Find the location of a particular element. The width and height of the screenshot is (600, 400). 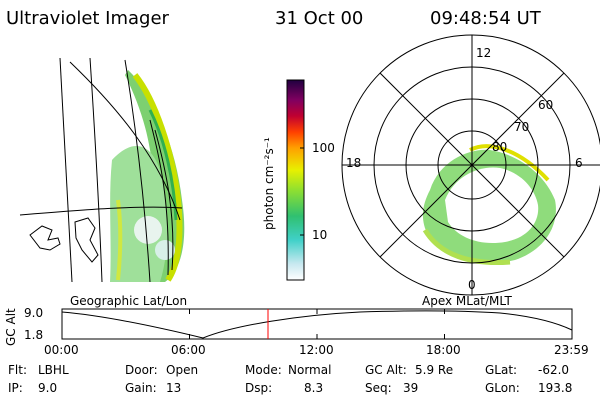

status-gcalt-value: 5.9 Re is located at coordinates (434, 370).